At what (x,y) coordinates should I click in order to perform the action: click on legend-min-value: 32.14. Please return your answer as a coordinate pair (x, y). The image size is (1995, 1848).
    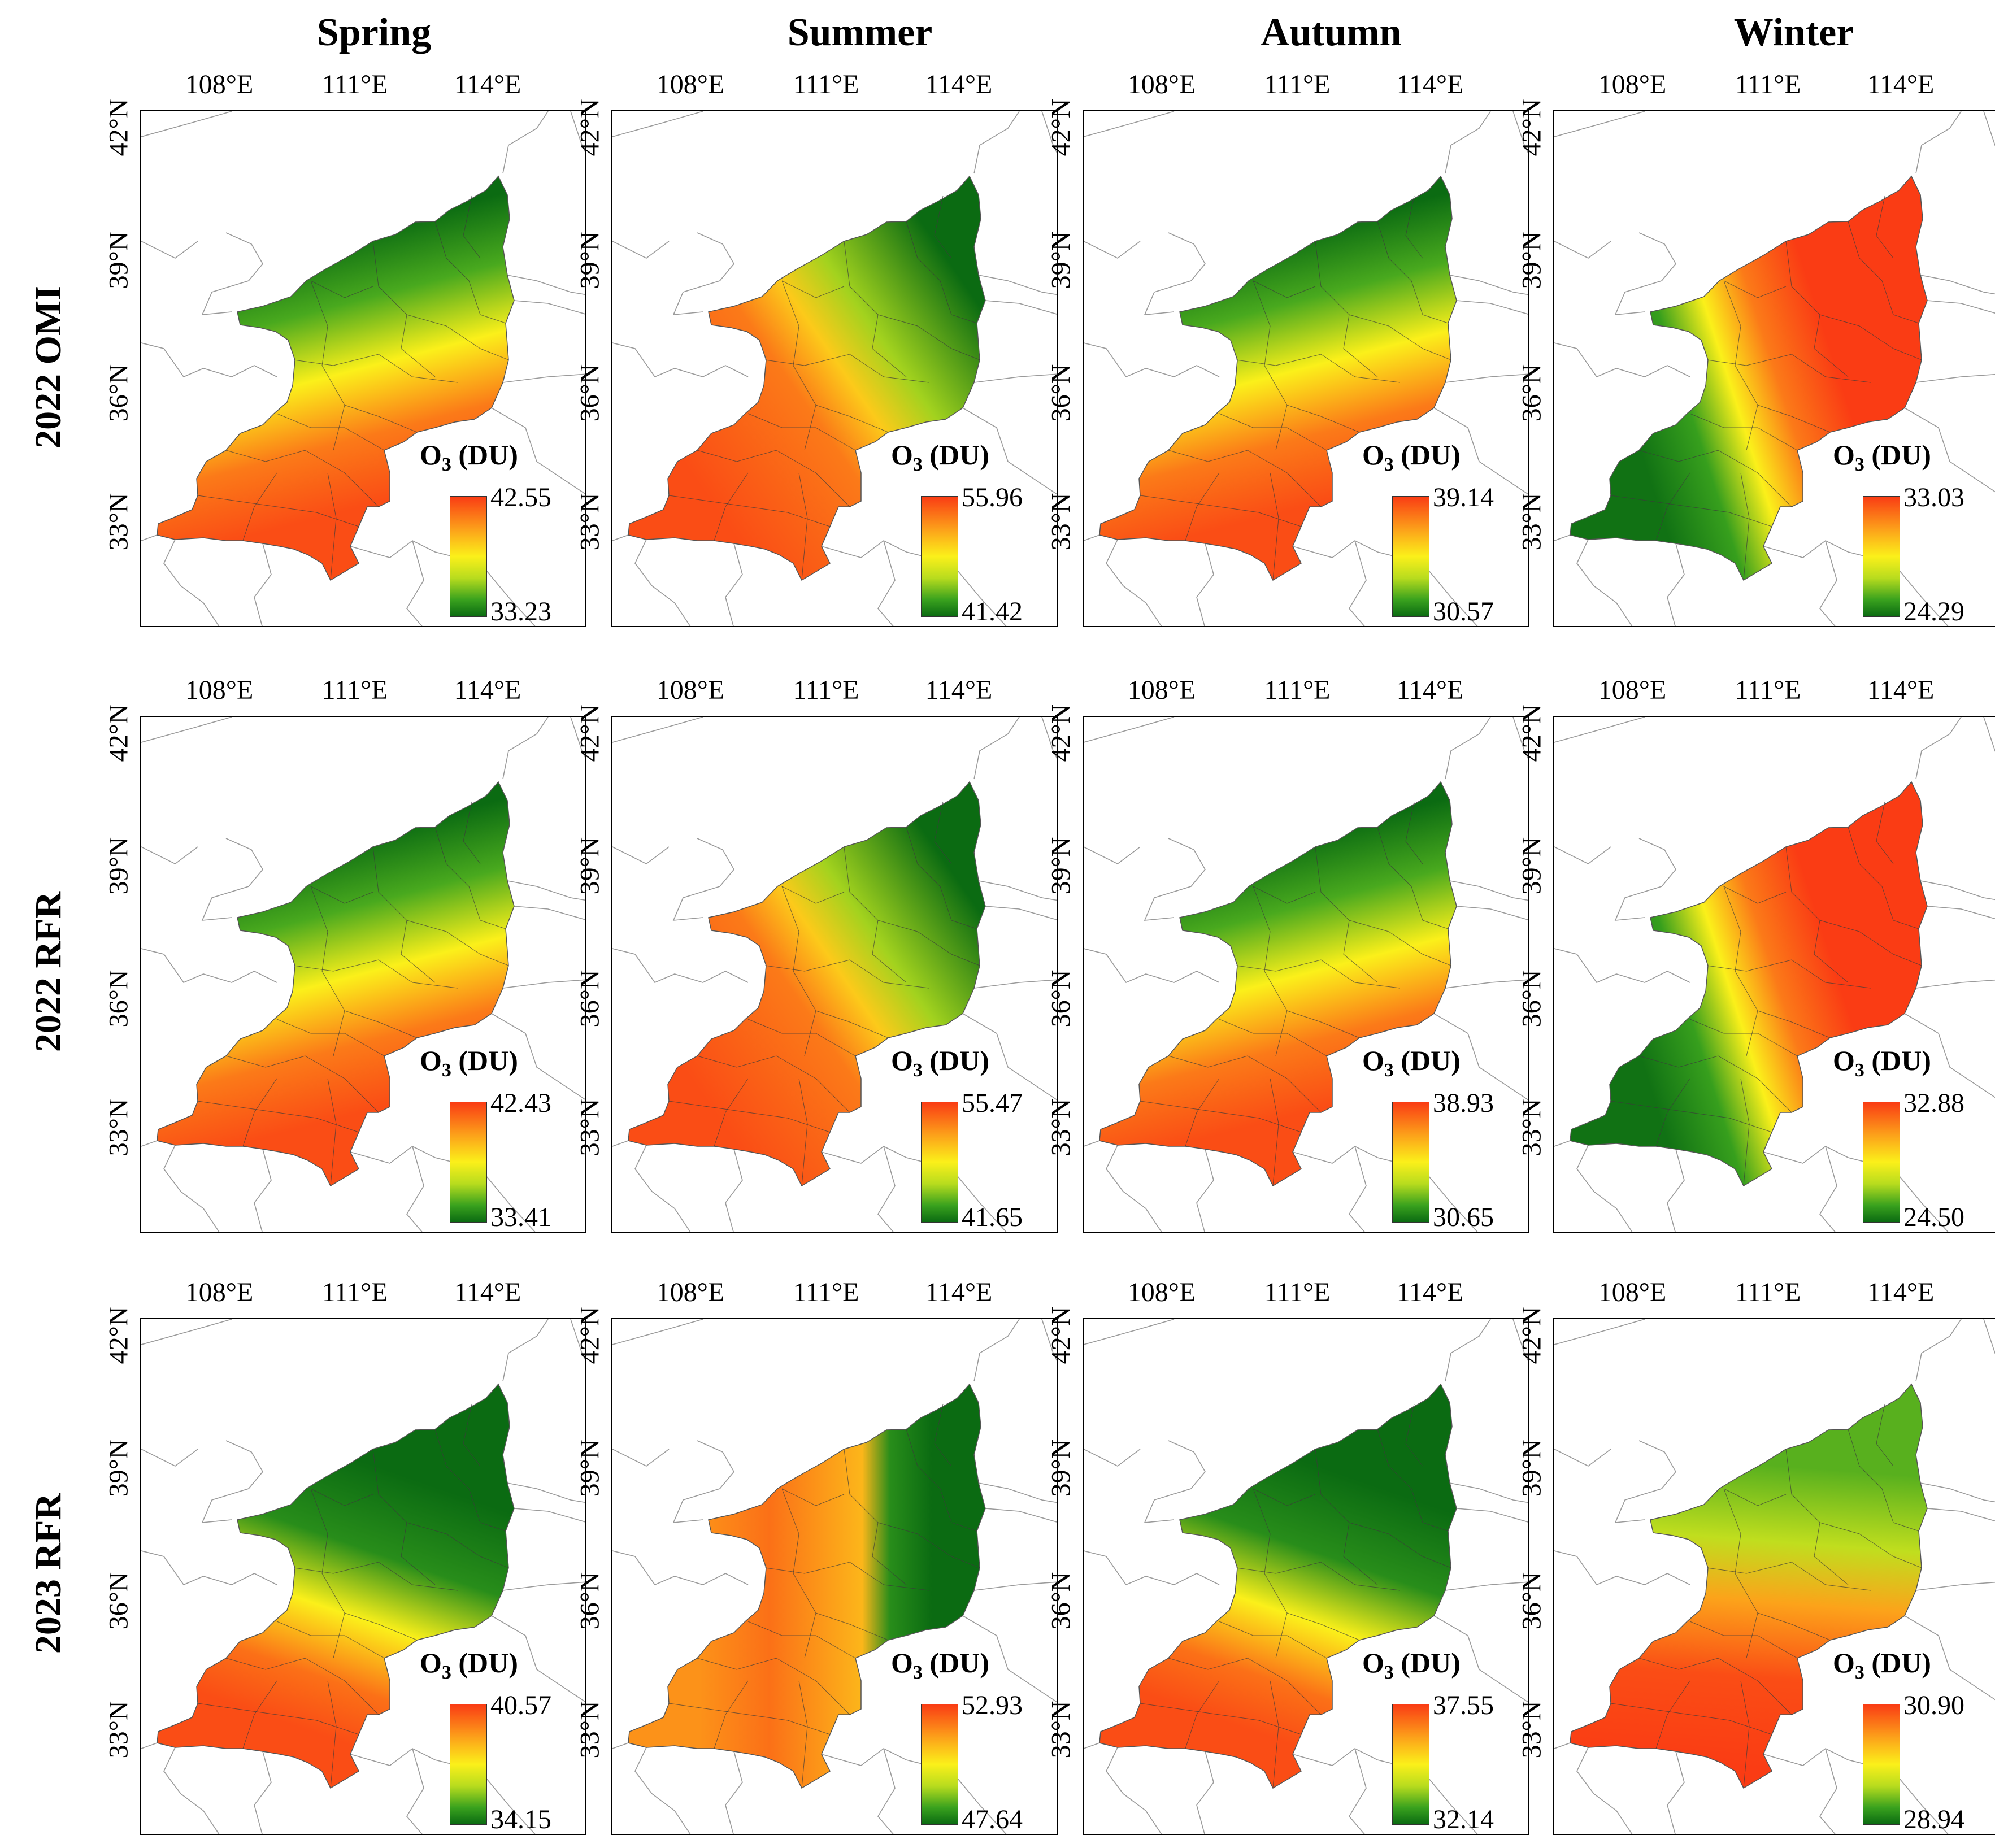
    Looking at the image, I should click on (1463, 1819).